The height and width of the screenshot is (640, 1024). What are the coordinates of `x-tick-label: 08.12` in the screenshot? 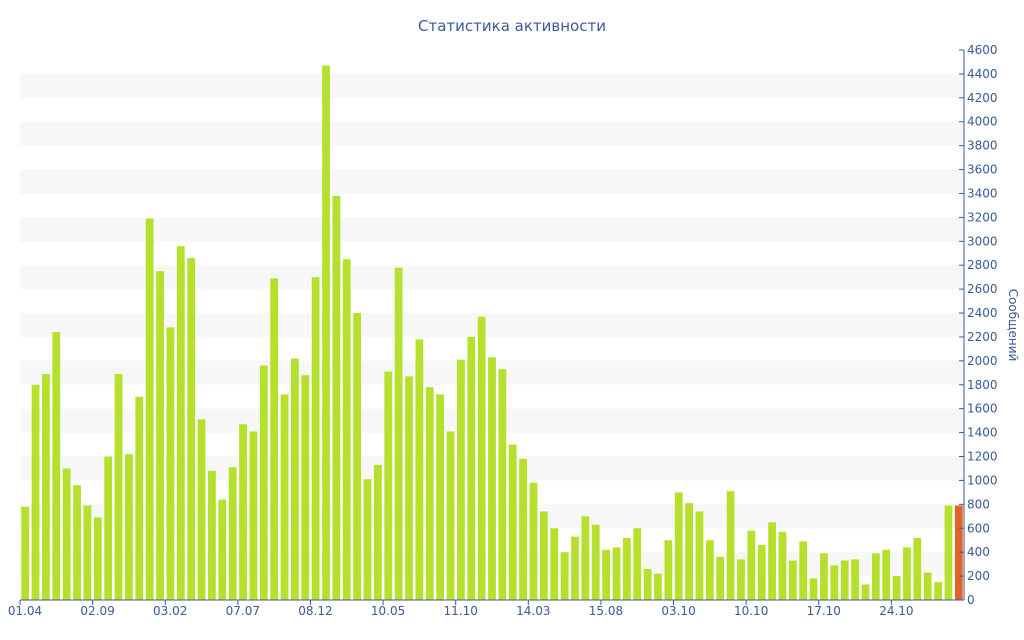 It's located at (315, 611).